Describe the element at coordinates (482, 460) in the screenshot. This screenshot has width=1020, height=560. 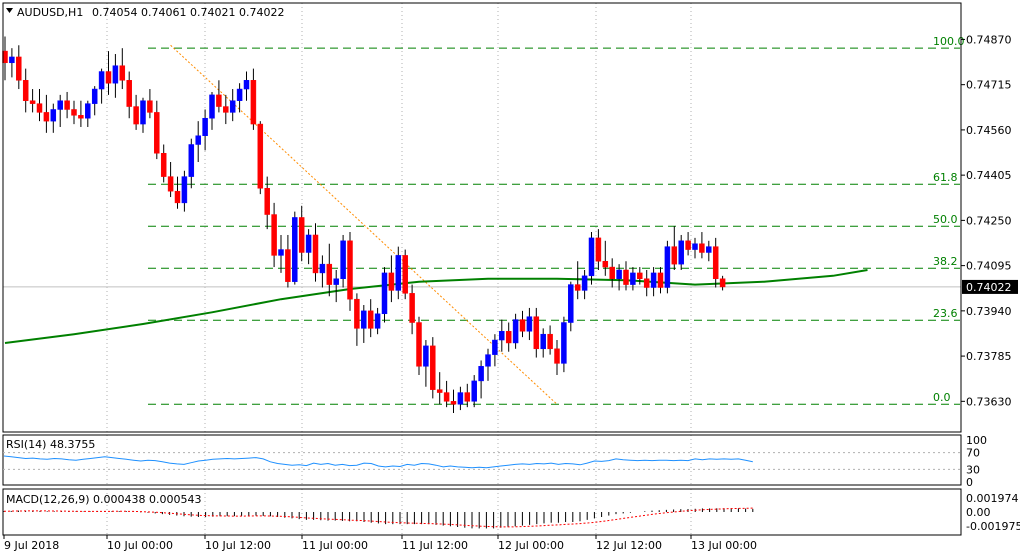
I see `rsi-pane-frame` at that location.